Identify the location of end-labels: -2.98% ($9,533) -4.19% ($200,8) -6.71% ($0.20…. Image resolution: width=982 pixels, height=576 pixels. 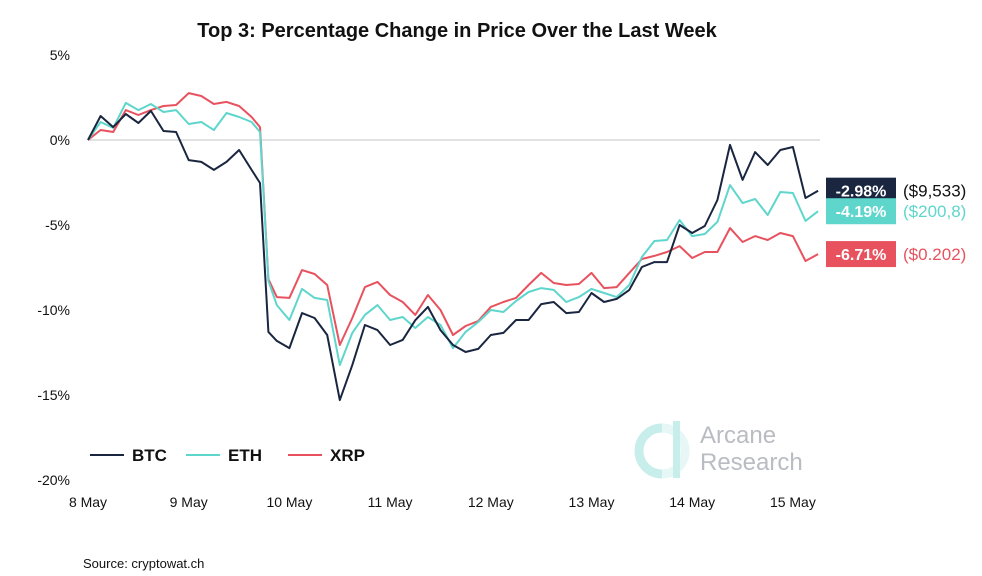
(896, 222).